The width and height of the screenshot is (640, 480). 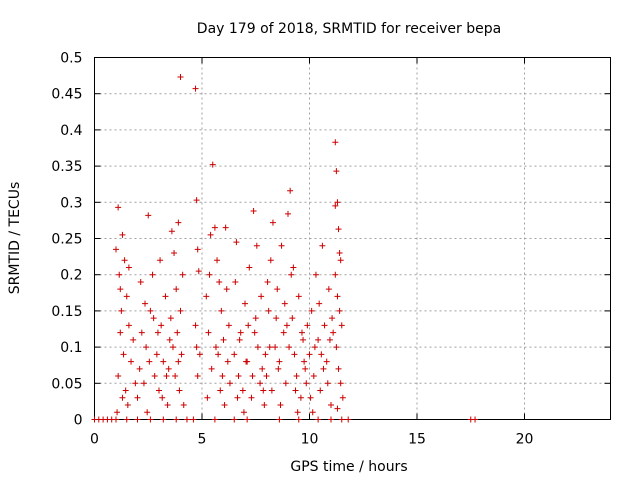 What do you see at coordinates (66, 240) in the screenshot?
I see `y-tick-label: 0.25` at bounding box center [66, 240].